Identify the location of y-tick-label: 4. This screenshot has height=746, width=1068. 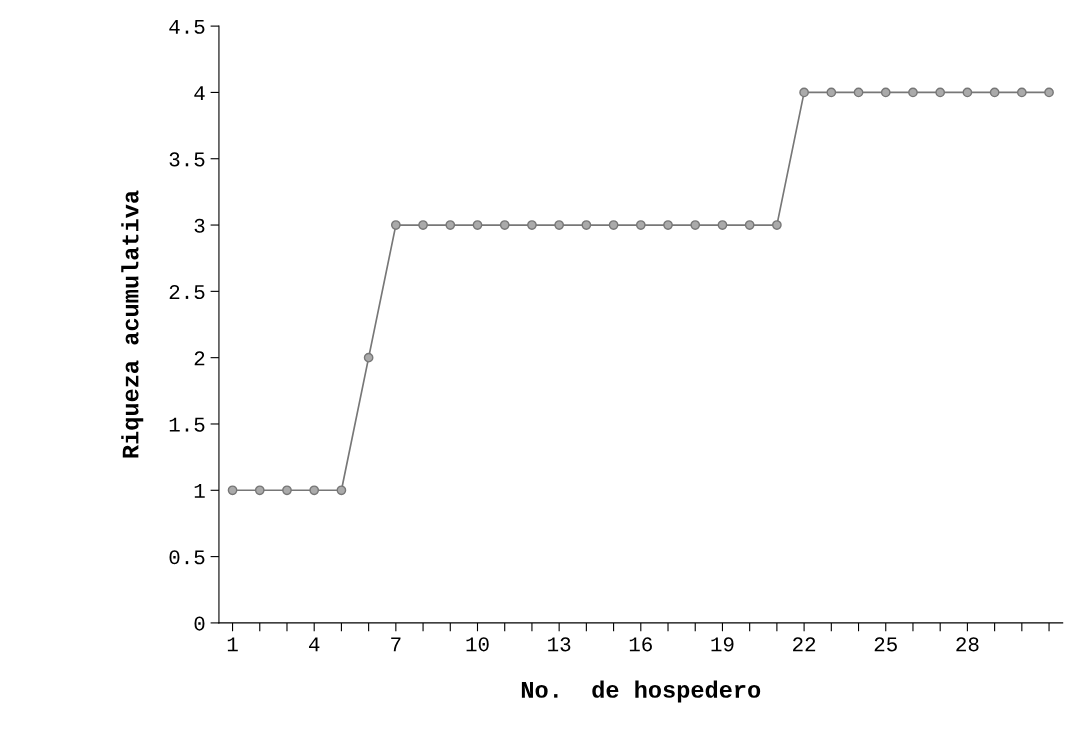
(199, 93).